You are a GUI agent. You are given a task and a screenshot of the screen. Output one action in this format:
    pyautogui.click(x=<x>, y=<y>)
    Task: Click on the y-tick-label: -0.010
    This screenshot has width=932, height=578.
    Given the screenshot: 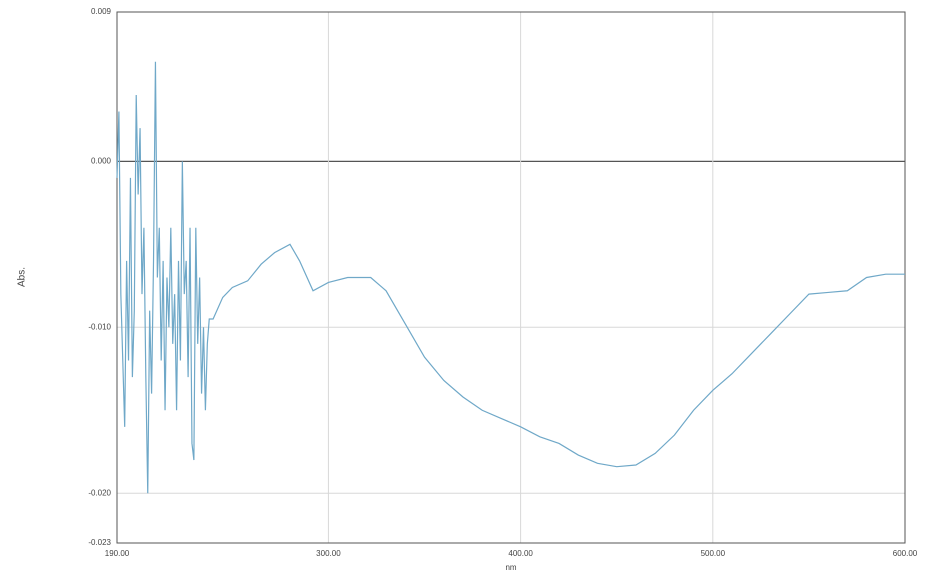 What is the action you would take?
    pyautogui.click(x=99, y=326)
    